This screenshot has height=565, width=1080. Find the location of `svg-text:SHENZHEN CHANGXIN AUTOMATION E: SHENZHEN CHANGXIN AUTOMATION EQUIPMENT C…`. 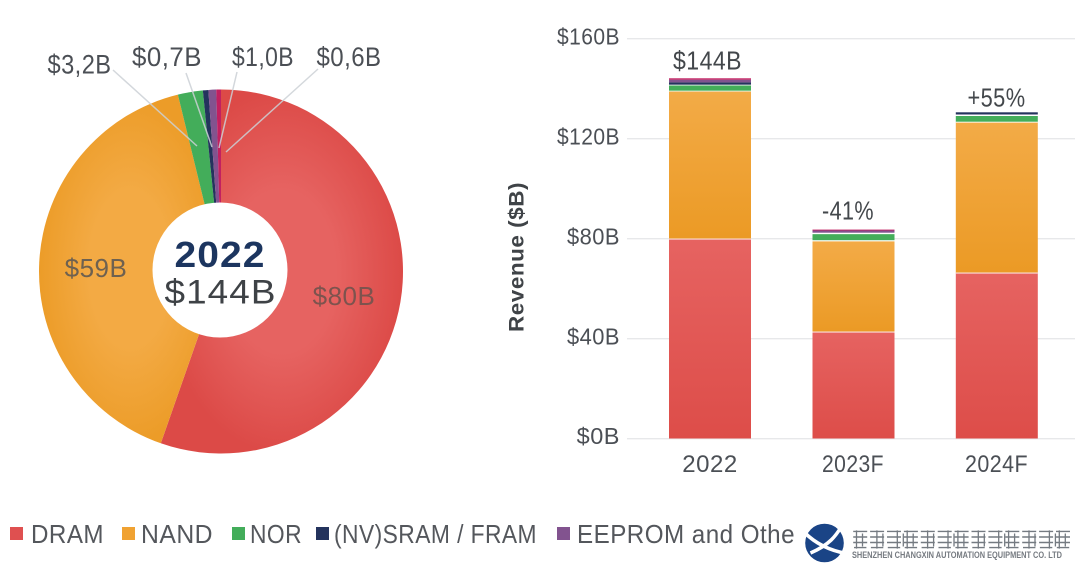

svg-text:SHENZHEN CHANGXIN AUTOMATION E: SHENZHEN CHANGXIN AUTOMATION EQUIPMENT C… is located at coordinates (957, 555).